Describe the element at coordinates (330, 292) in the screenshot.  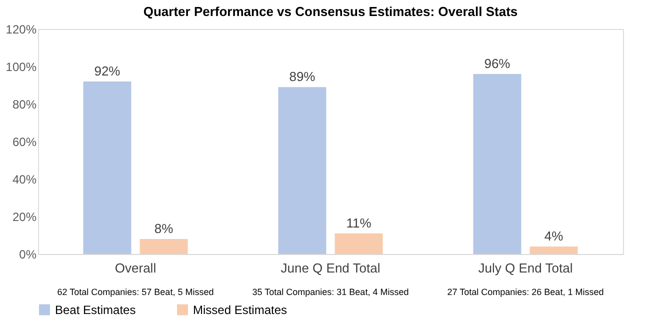
I see `text: 35 Total Companies: 31 Beat, 4 Missed` at that location.